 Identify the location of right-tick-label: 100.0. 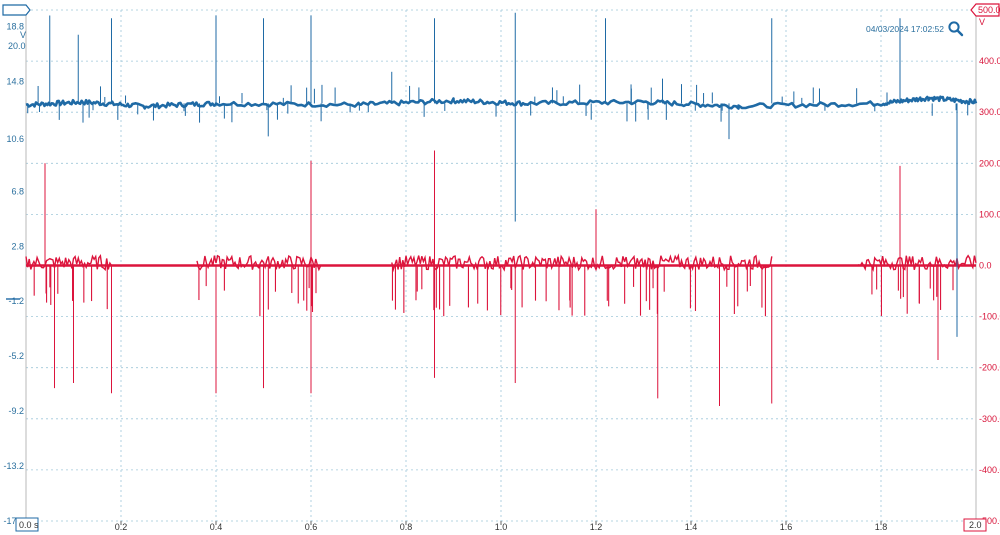
(989, 214).